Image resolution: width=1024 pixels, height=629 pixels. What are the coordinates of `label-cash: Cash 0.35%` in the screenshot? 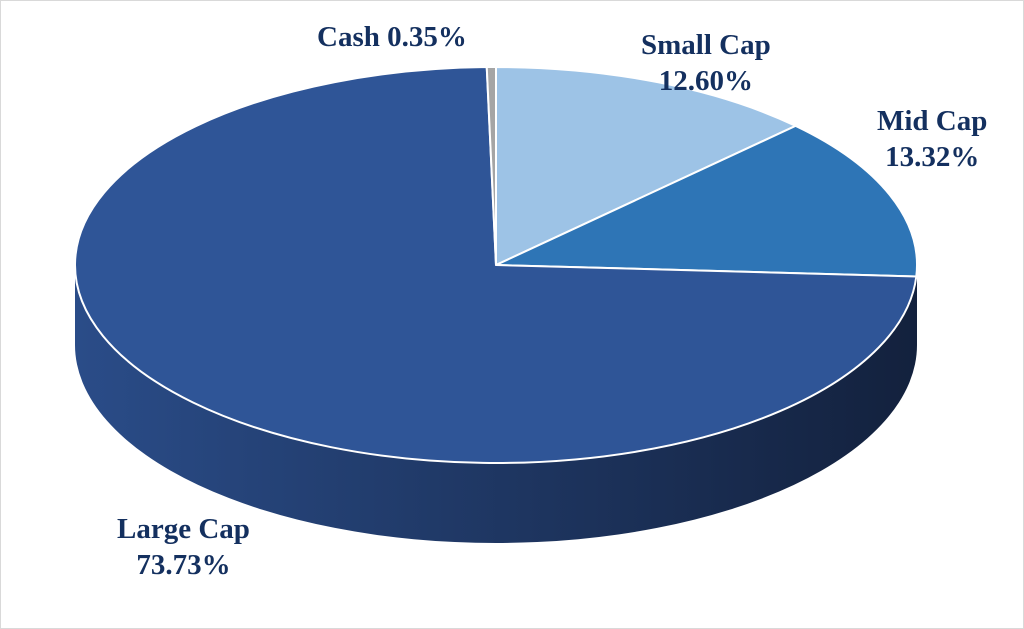 It's located at (392, 37).